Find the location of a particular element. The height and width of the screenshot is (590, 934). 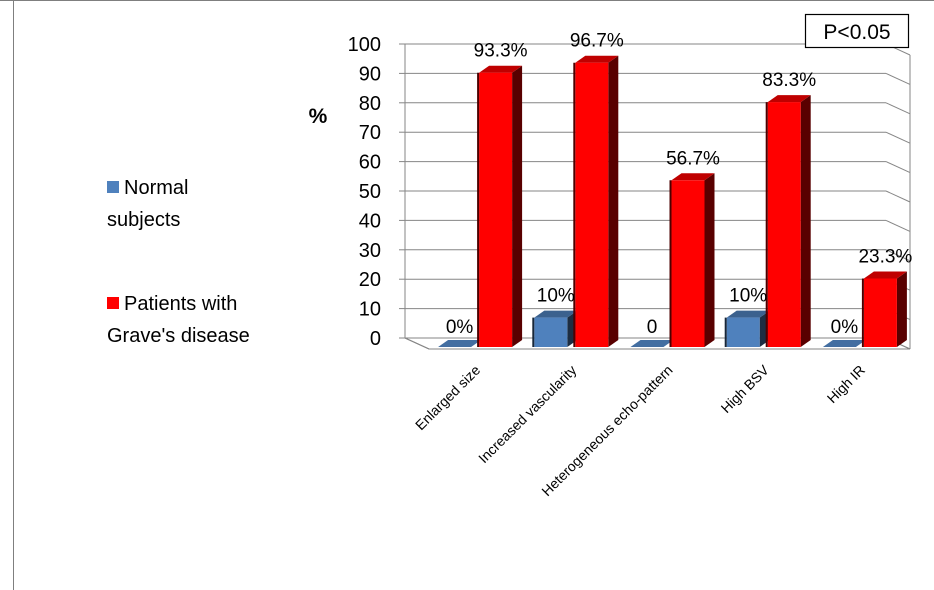

data-label: 56.7% is located at coordinates (693, 158).